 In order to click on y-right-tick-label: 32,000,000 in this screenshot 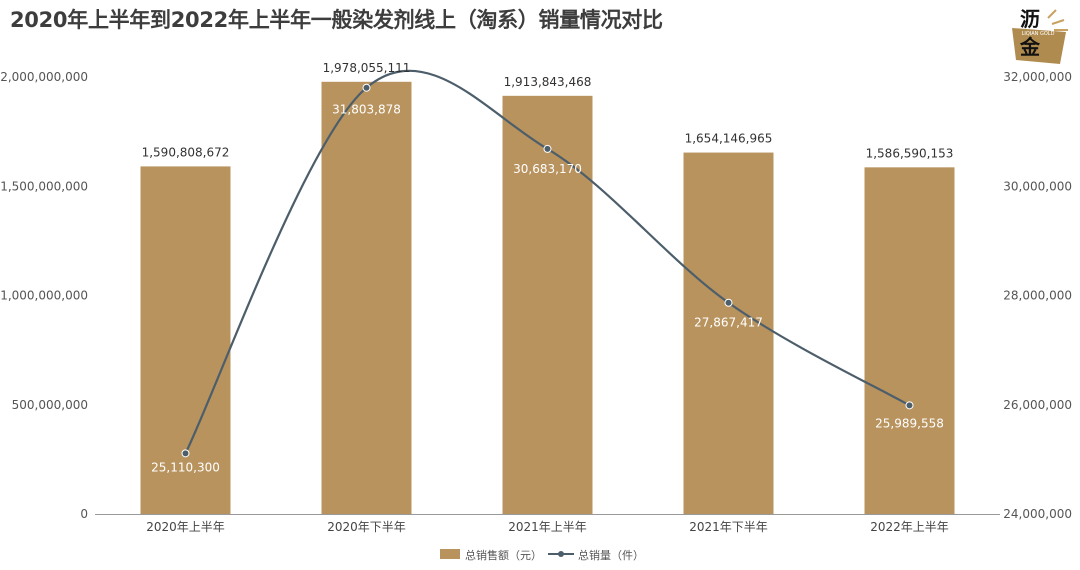, I will do `click(1037, 77)`.